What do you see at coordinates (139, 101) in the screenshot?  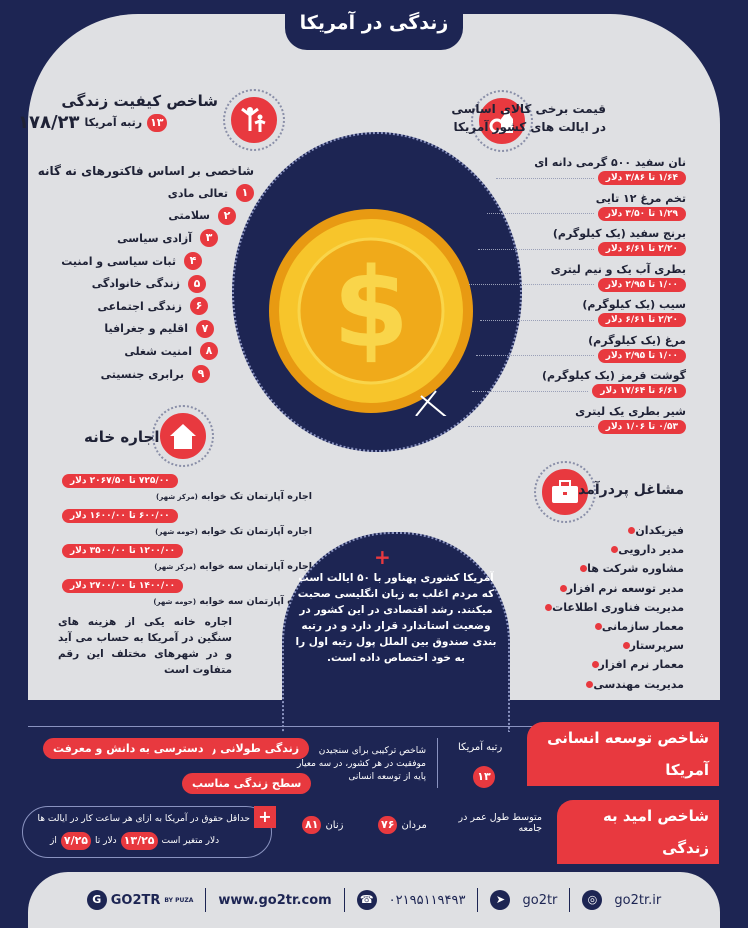 I see `quality-title: شاخص کیفیت زندگی` at bounding box center [139, 101].